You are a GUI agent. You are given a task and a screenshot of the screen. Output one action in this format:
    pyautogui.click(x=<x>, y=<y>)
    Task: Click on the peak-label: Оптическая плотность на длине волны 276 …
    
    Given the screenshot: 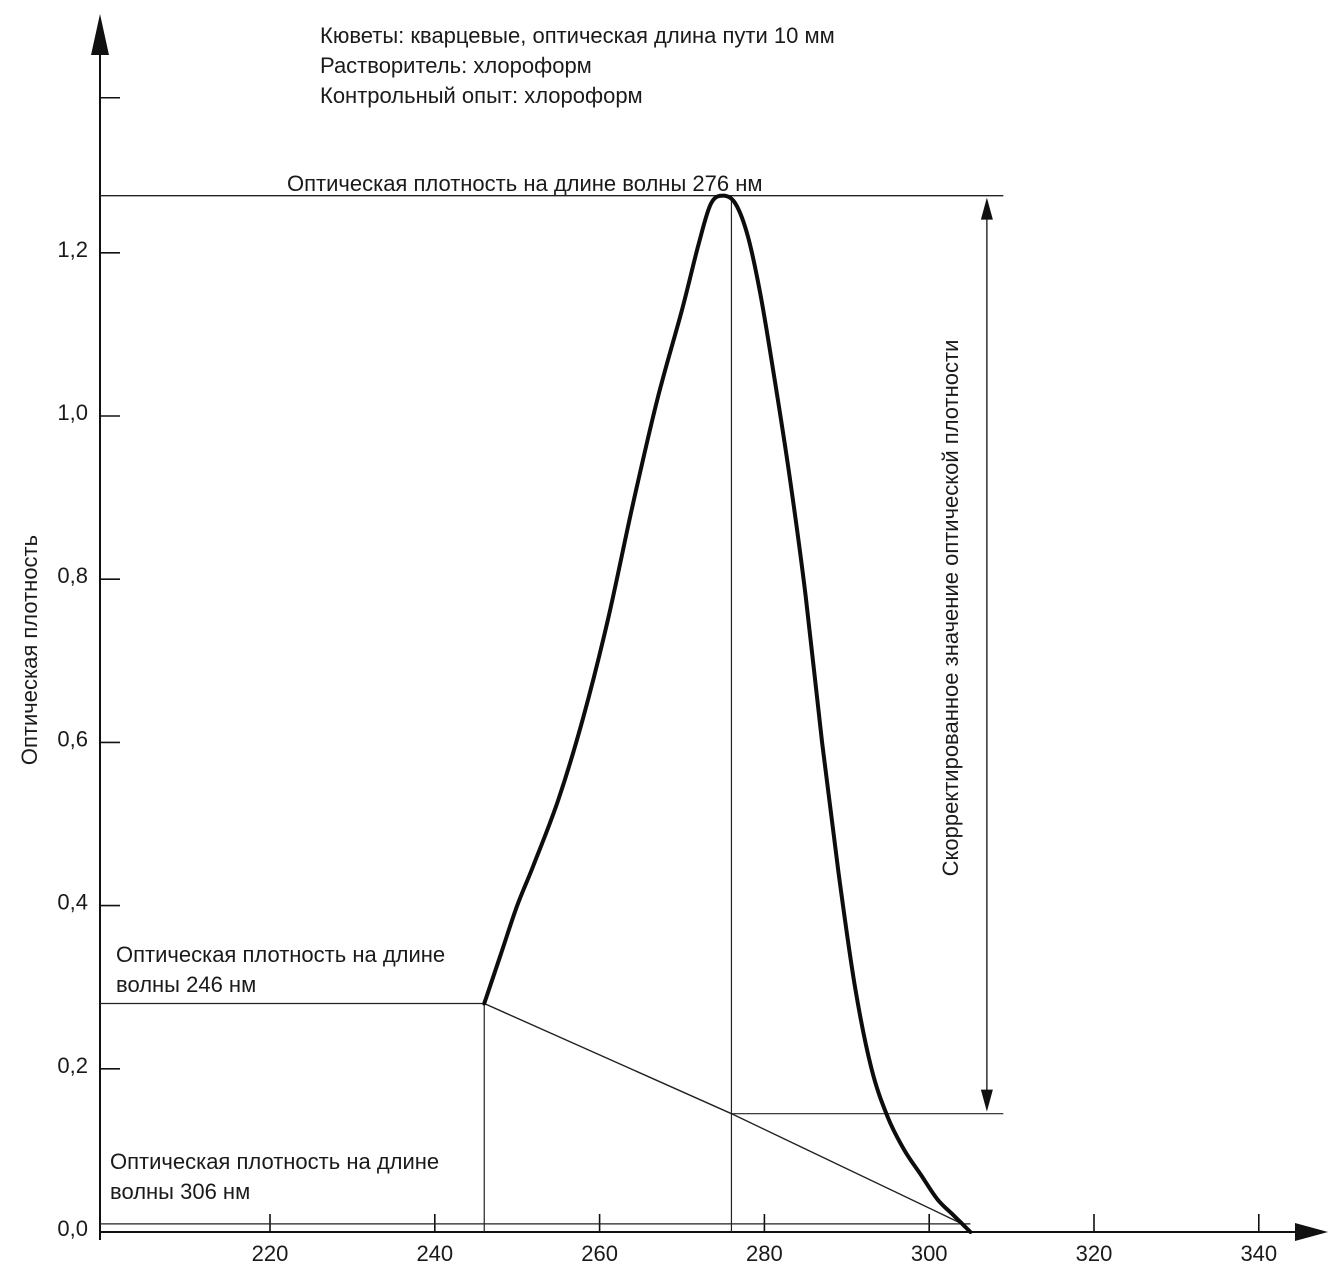 What is the action you would take?
    pyautogui.click(x=524, y=183)
    